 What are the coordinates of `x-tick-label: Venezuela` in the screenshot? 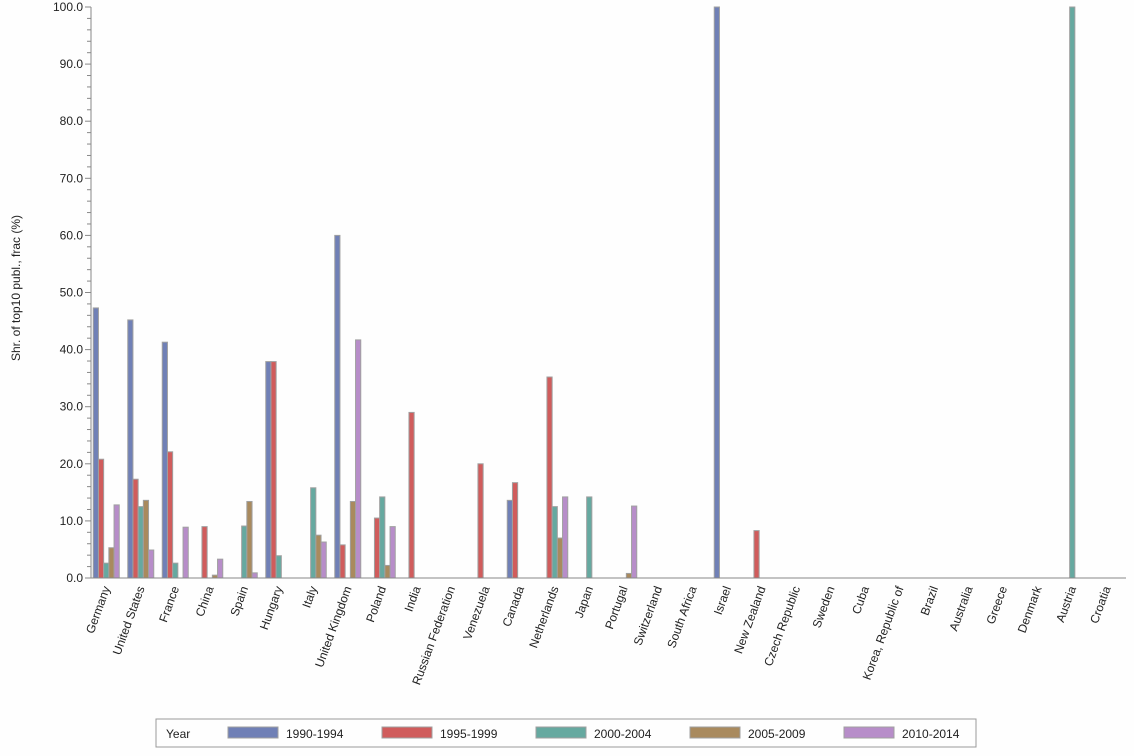 It's located at (476, 613).